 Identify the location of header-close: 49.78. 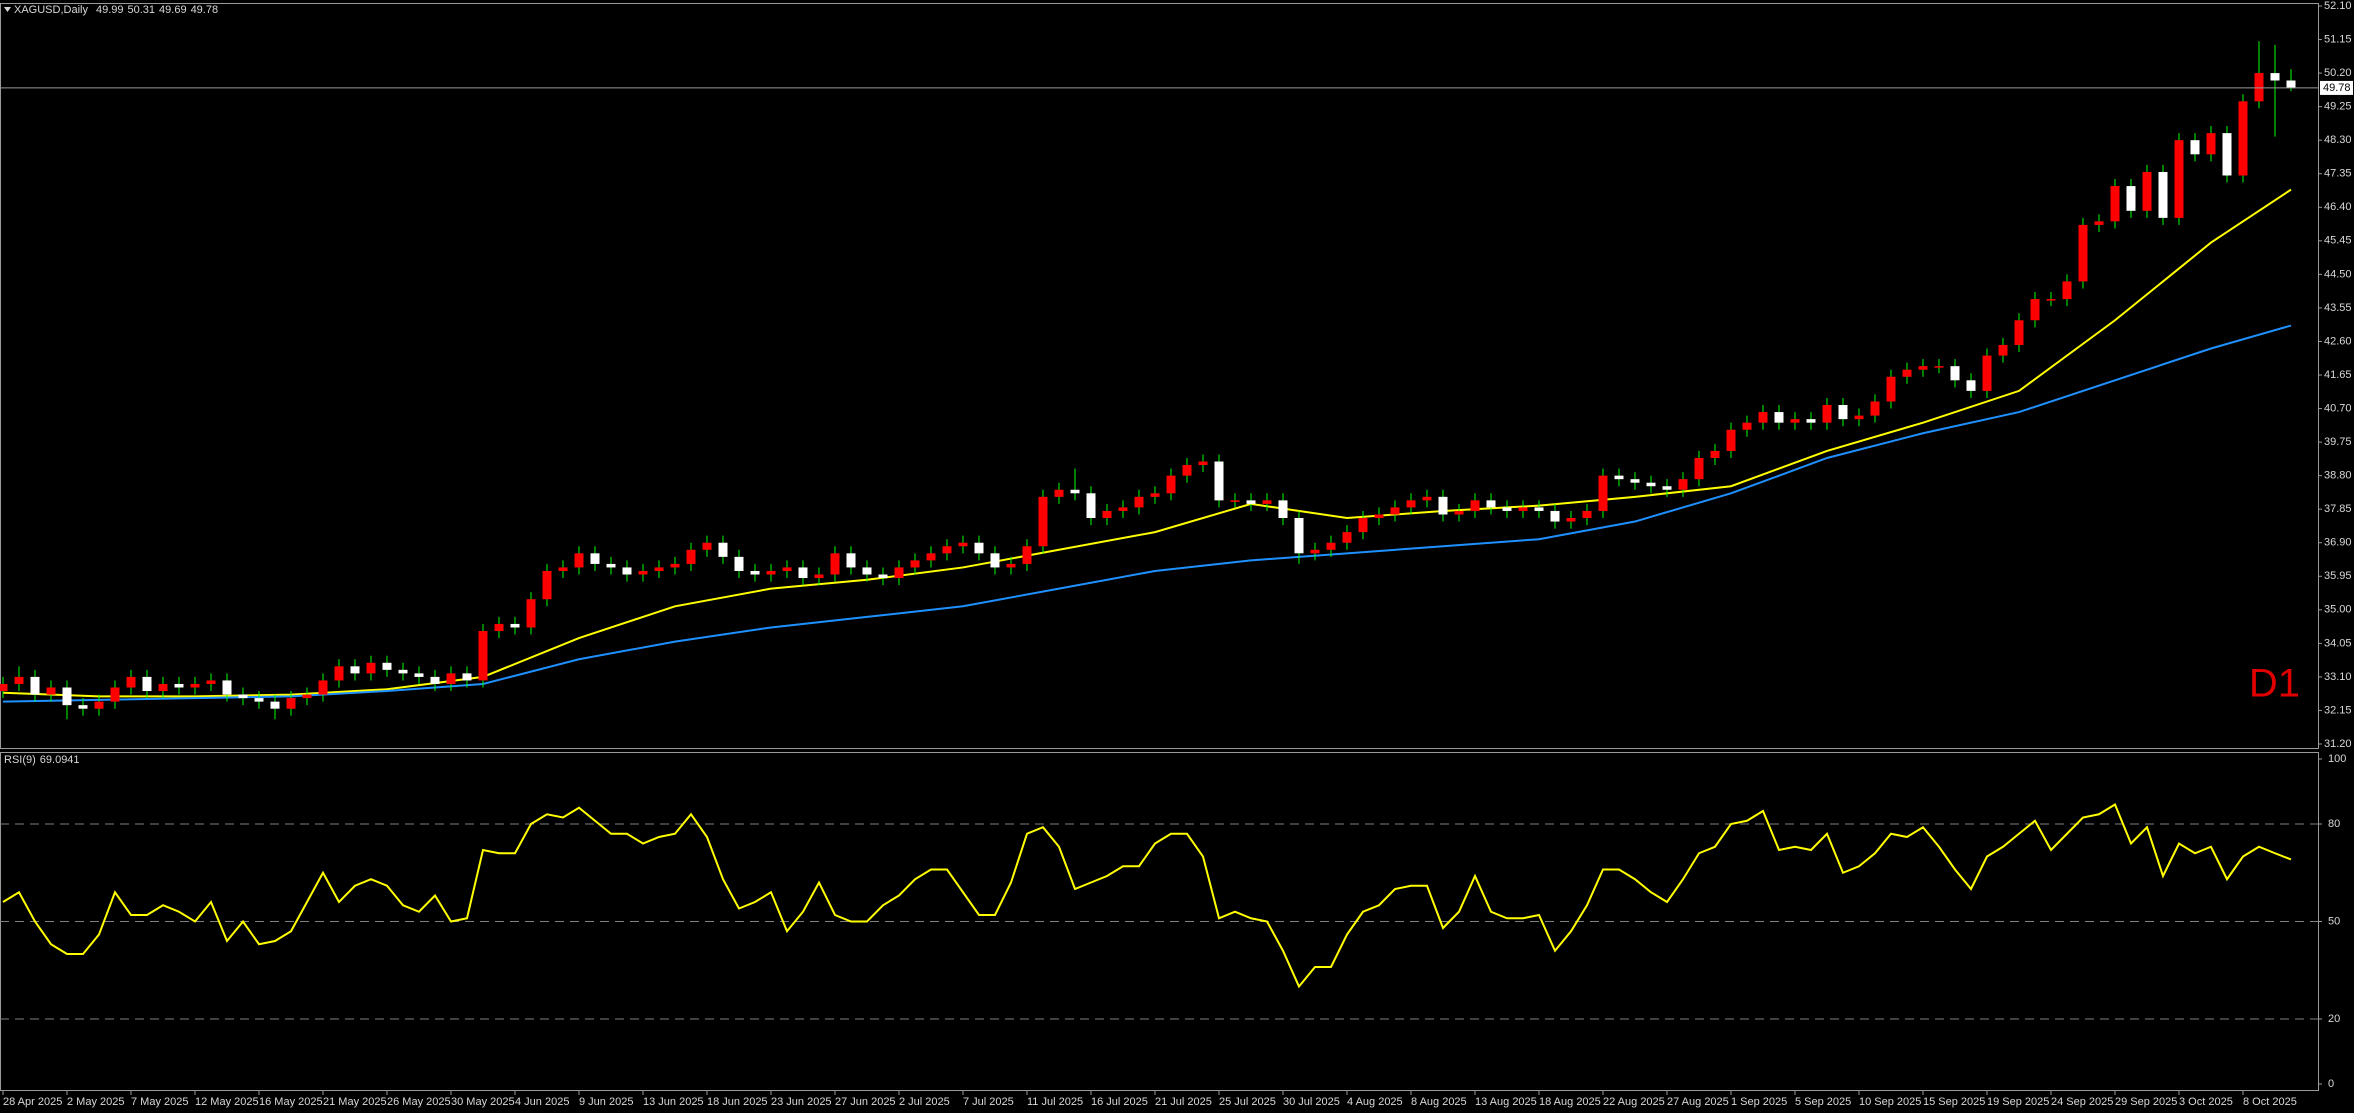
(205, 10).